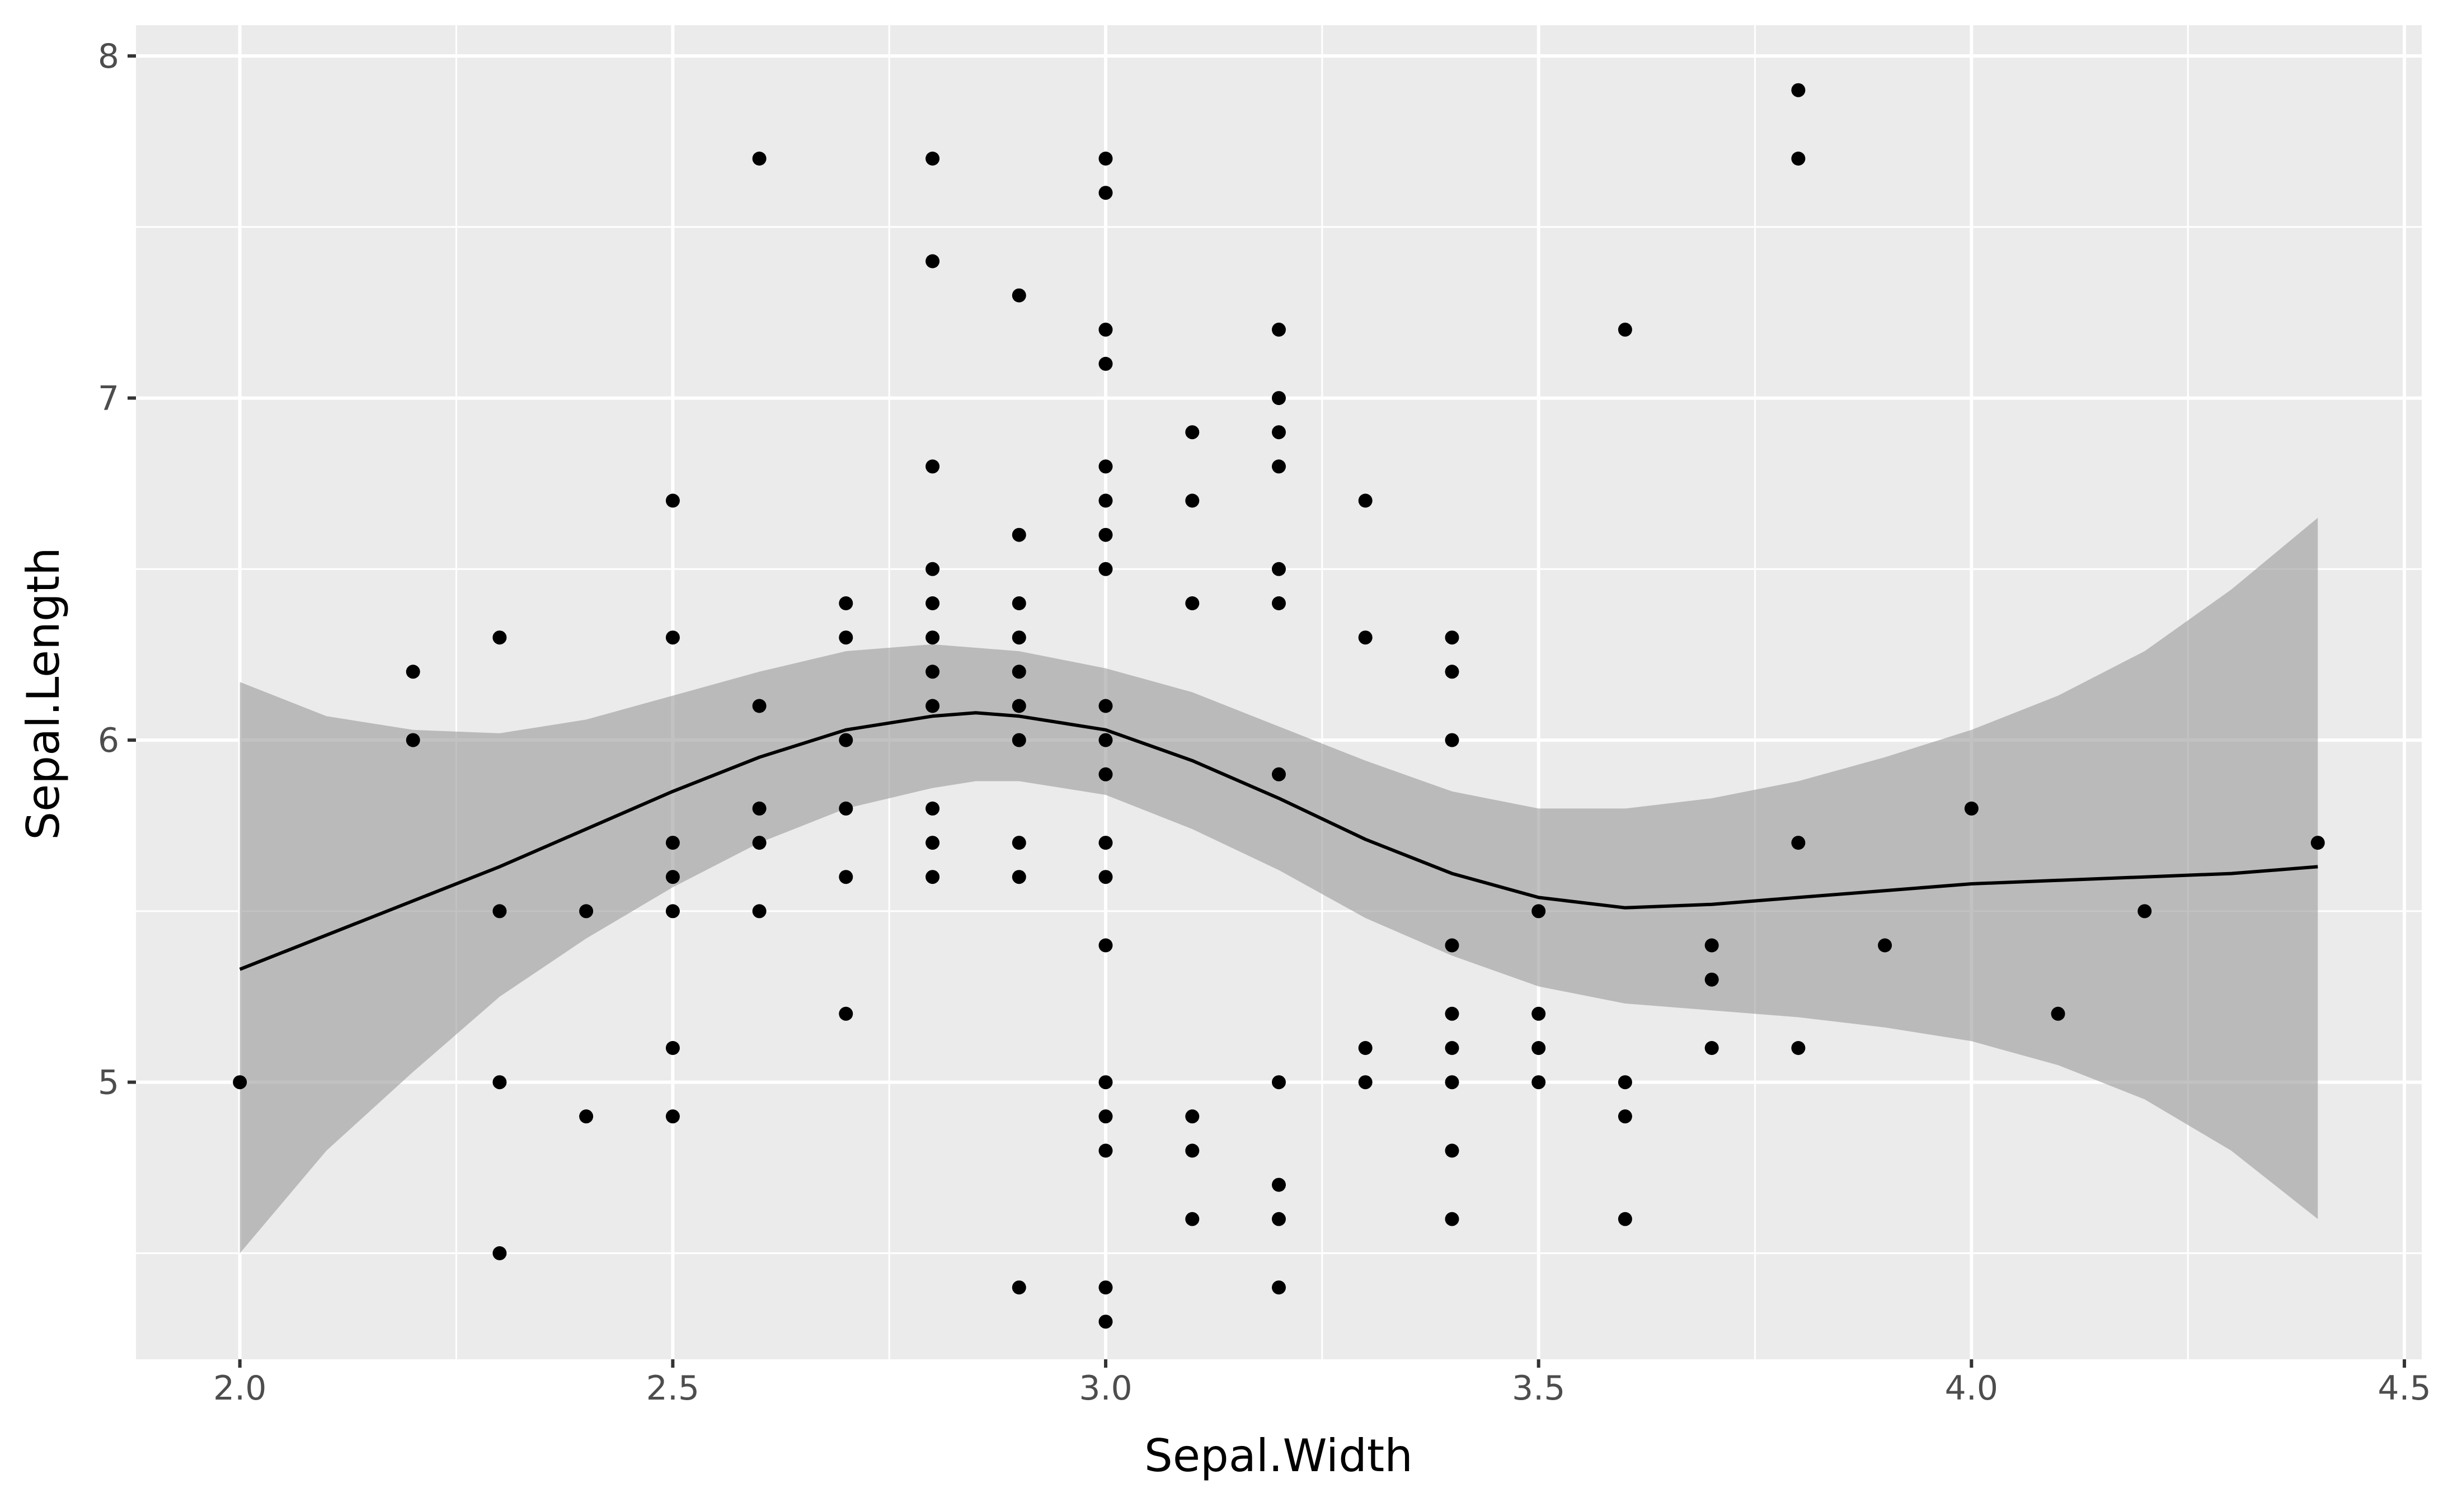  What do you see at coordinates (1278, 1456) in the screenshot?
I see `x-axis-title: Sepal.Width` at bounding box center [1278, 1456].